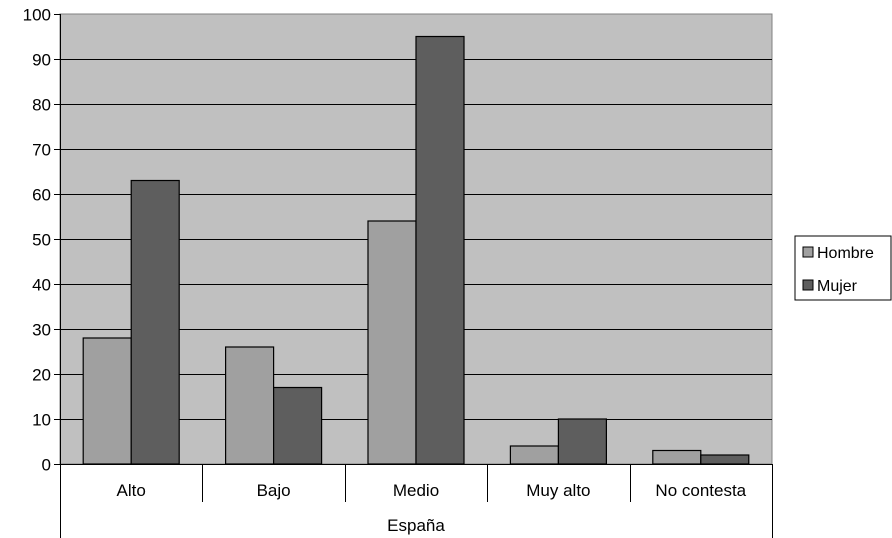  I want to click on y-tick-label: 20, so click(41, 375).